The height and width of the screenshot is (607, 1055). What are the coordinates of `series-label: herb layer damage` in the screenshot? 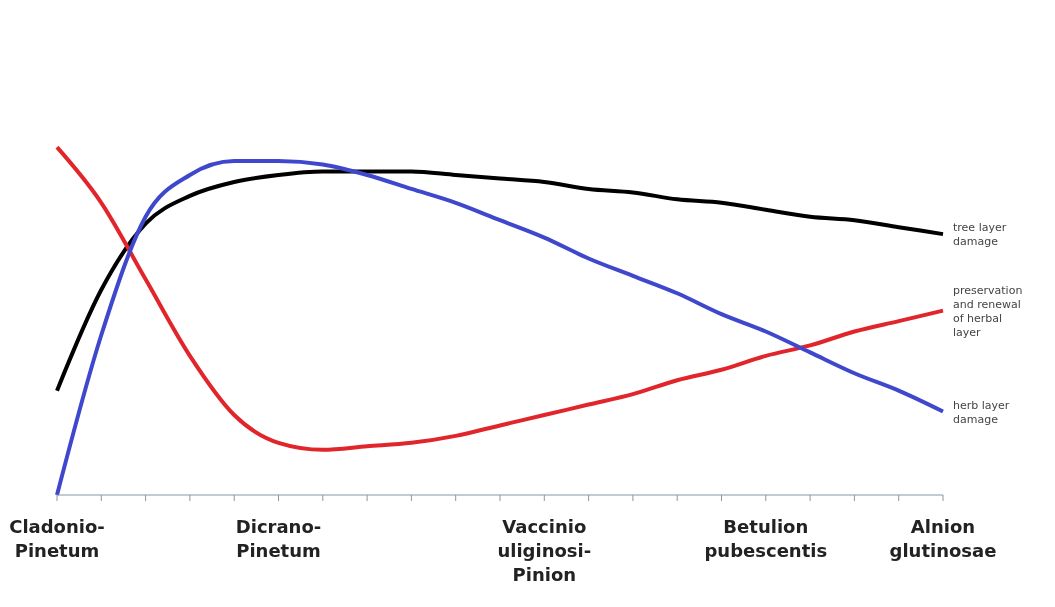 It's located at (981, 412).